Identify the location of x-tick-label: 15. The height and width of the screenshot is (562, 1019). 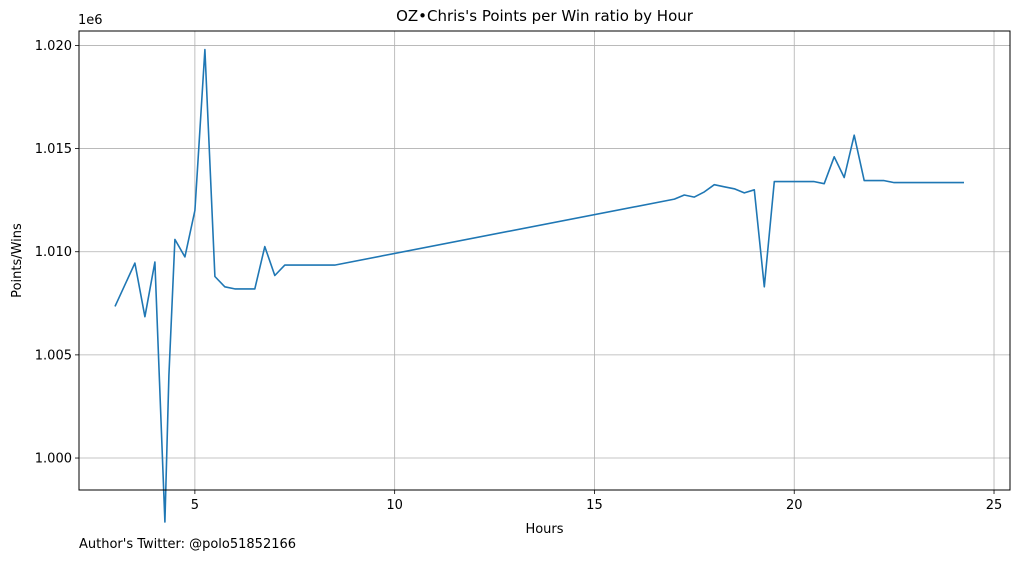
(594, 505).